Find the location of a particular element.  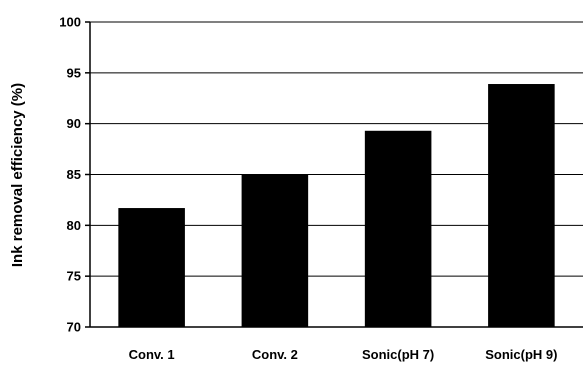

y-tick-label: 90 is located at coordinates (74, 123).